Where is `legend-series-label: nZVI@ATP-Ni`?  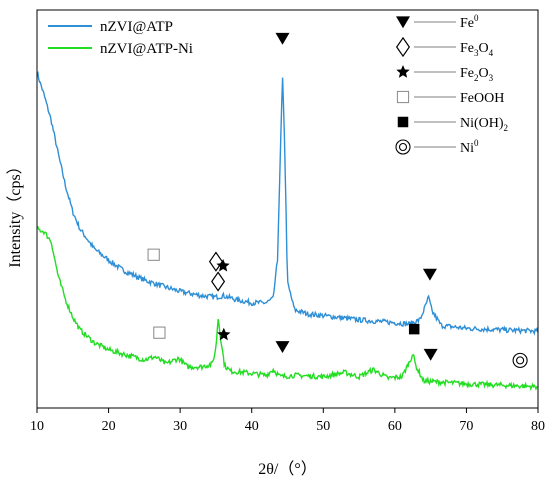 legend-series-label: nZVI@ATP-Ni is located at coordinates (146, 49).